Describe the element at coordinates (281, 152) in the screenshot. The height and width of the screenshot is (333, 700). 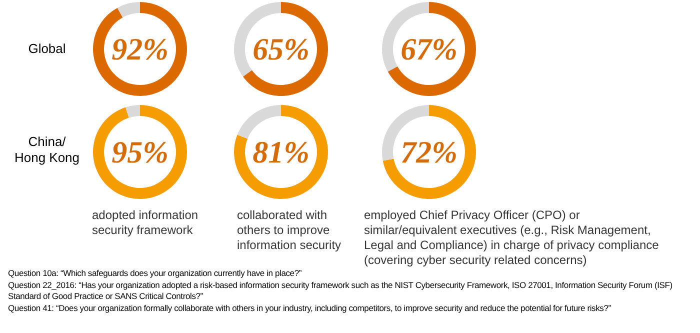
I see `text: 81%` at that location.